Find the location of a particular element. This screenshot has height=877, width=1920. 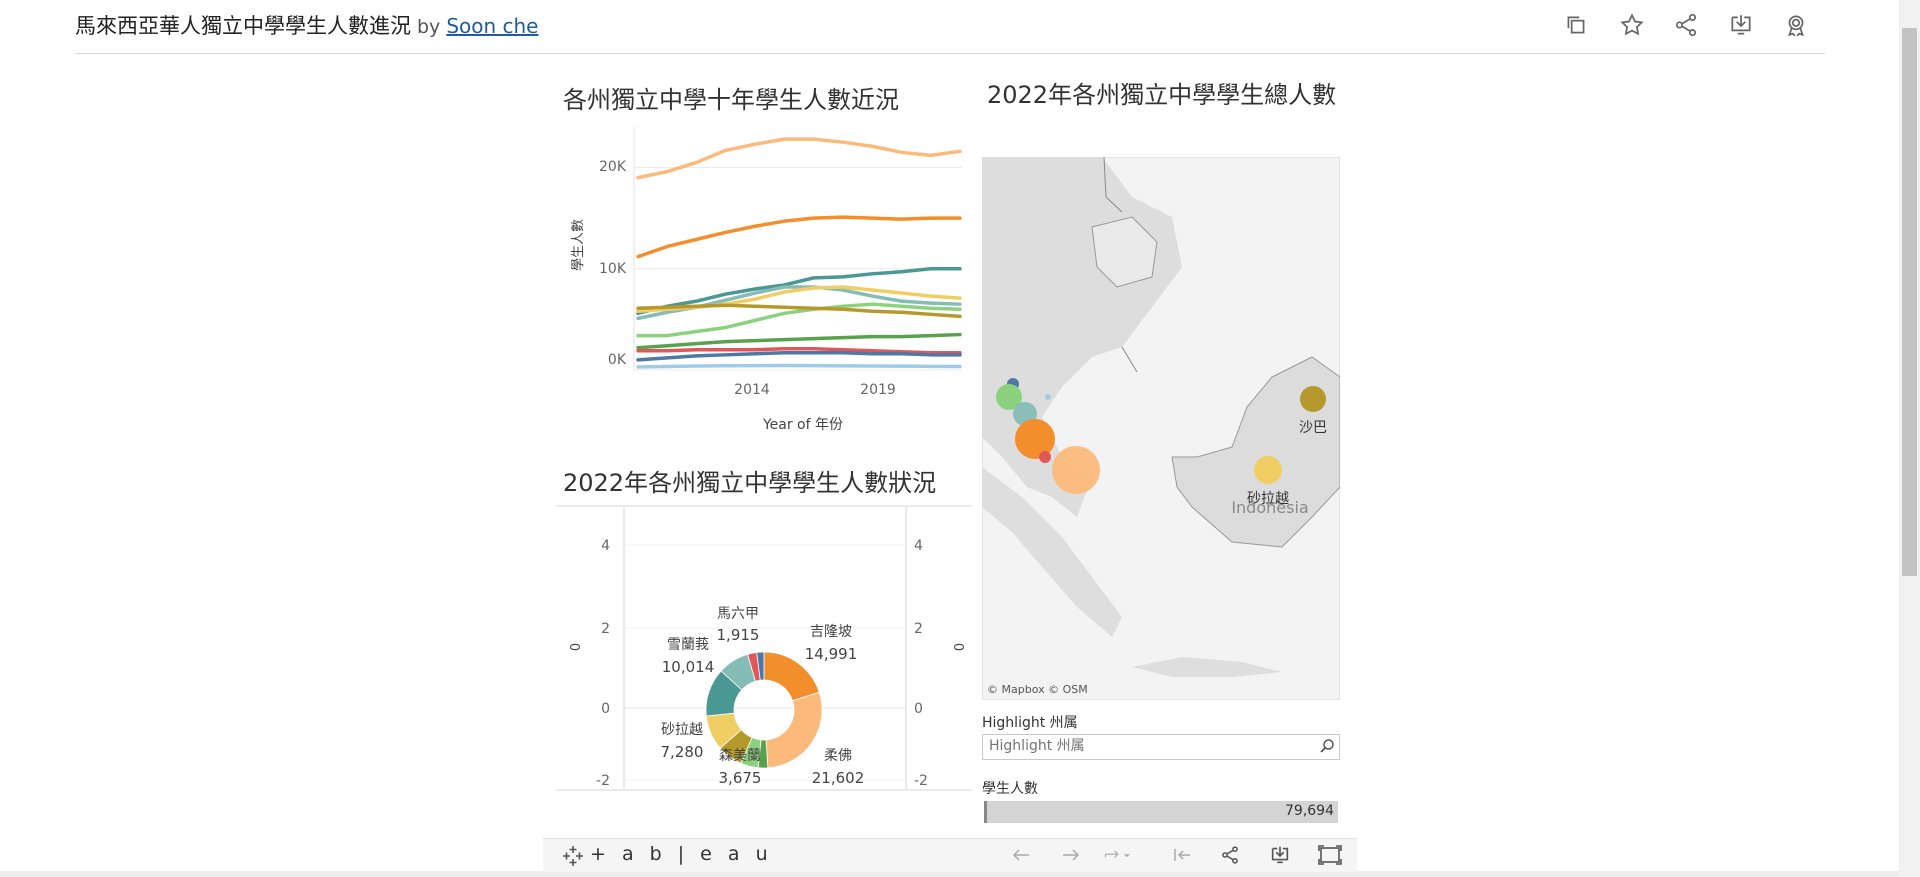

map-bubble-penang is located at coordinates (1048, 397).